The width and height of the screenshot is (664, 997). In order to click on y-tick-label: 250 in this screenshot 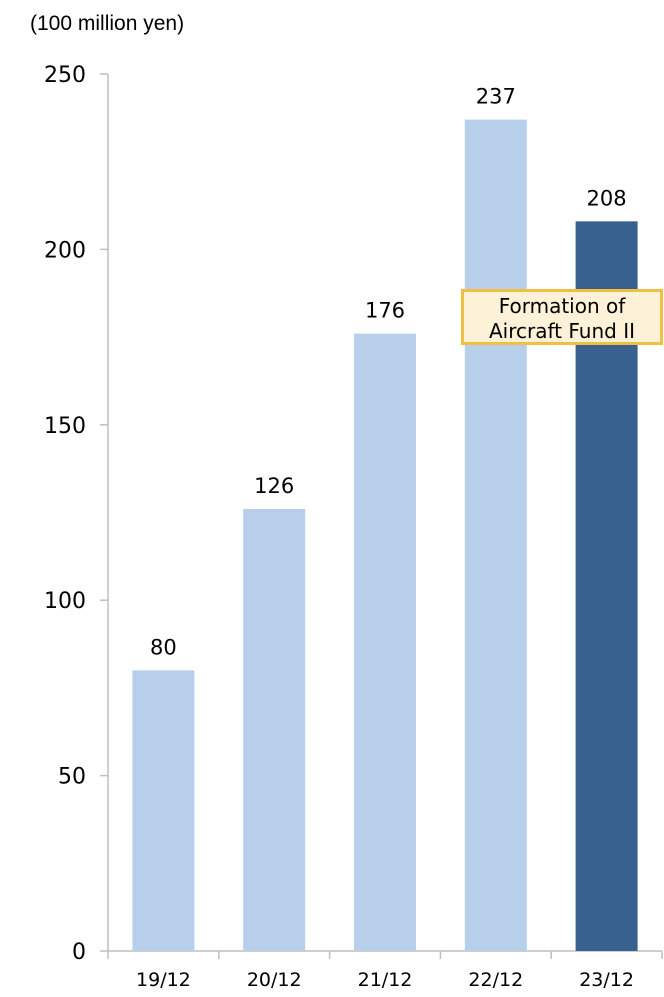, I will do `click(65, 75)`.